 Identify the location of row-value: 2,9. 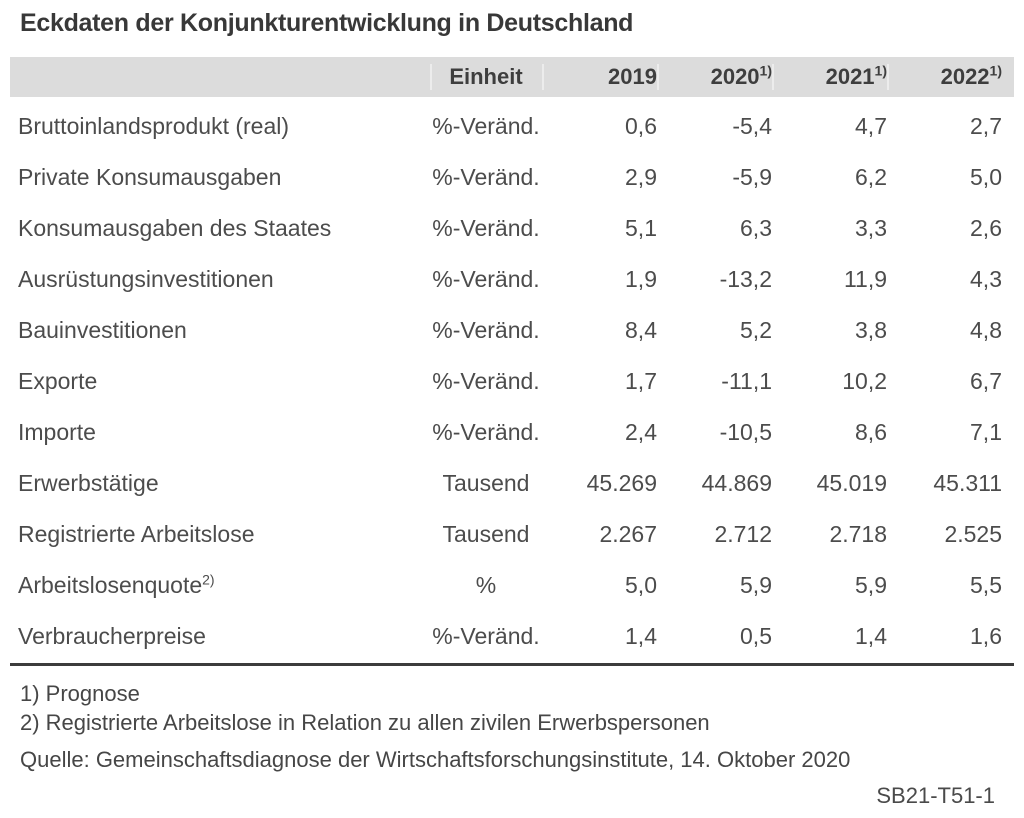
(641, 177).